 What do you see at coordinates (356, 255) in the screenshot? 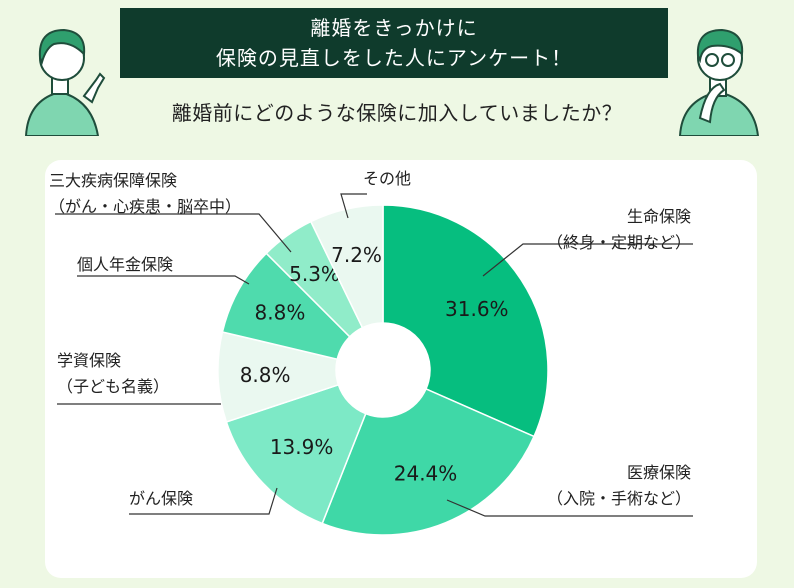
I see `value-label-other: 7.2%` at bounding box center [356, 255].